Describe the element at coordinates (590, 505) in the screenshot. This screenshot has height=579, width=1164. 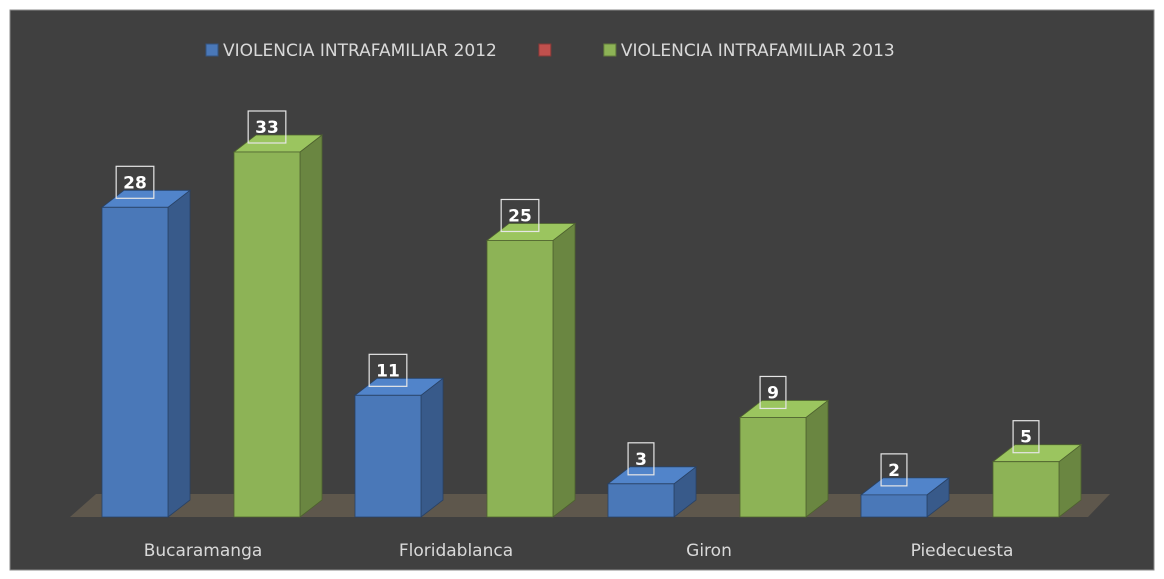
I see `floor` at that location.